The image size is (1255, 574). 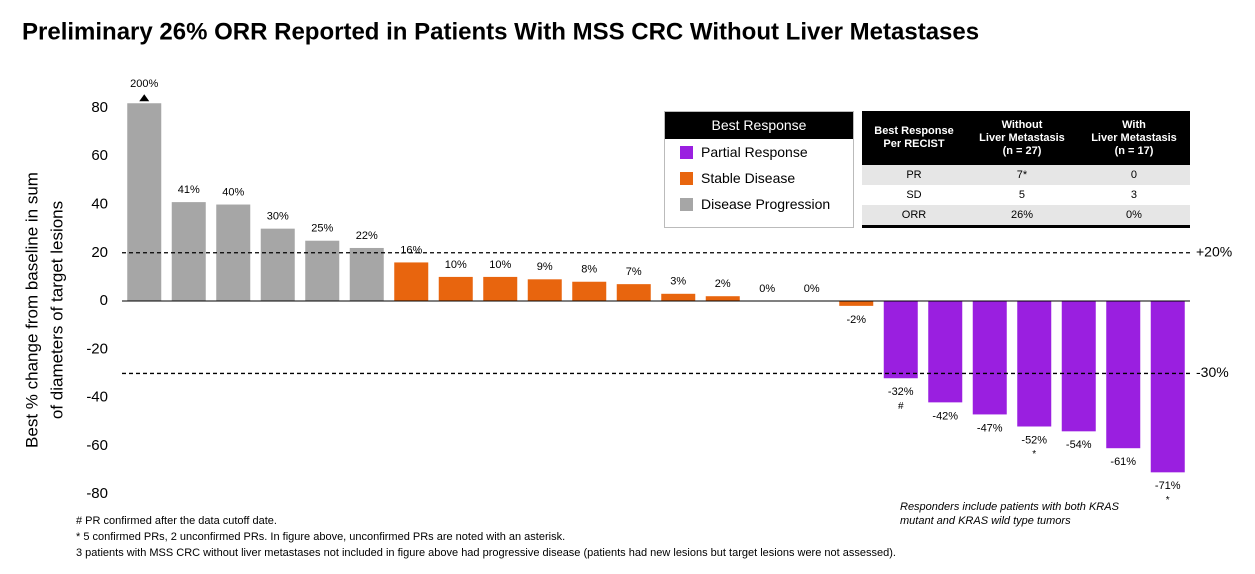 I want to click on value-label: 9%, so click(x=545, y=267).